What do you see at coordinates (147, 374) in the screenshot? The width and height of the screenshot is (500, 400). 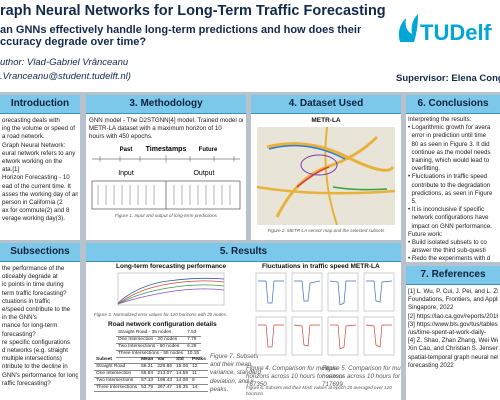 I see `table-cell: 55.84` at bounding box center [147, 374].